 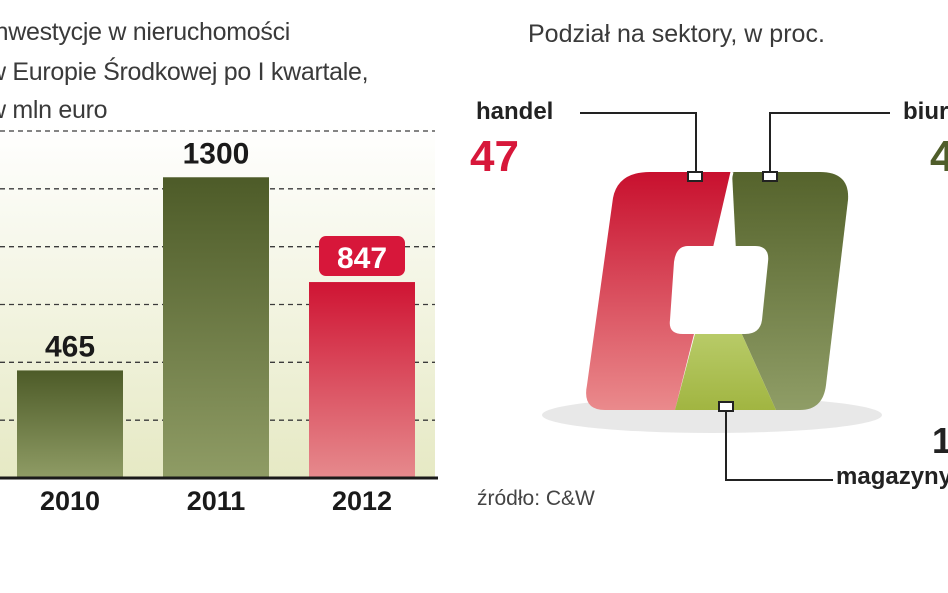 What do you see at coordinates (54, 110) in the screenshot?
I see `bar-chart-title-line-3: w mln euro` at bounding box center [54, 110].